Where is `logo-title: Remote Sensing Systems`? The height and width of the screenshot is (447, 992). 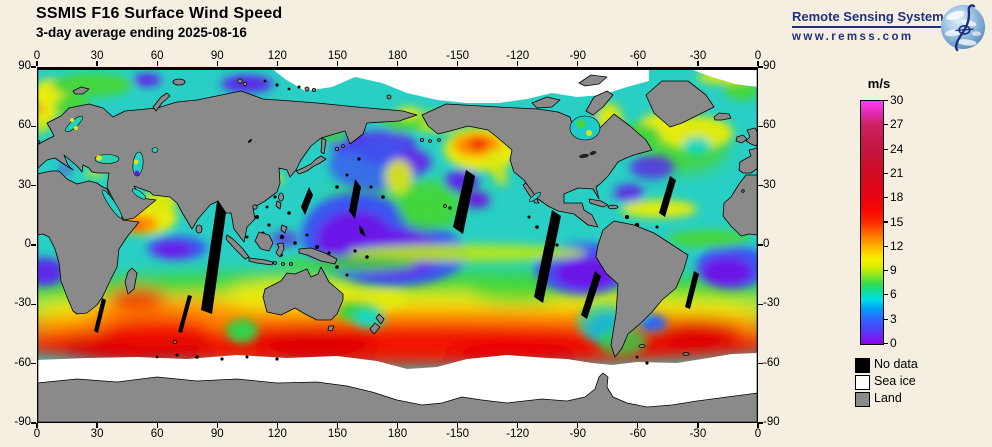
logo-title: Remote Sensing Systems is located at coordinates (871, 18).